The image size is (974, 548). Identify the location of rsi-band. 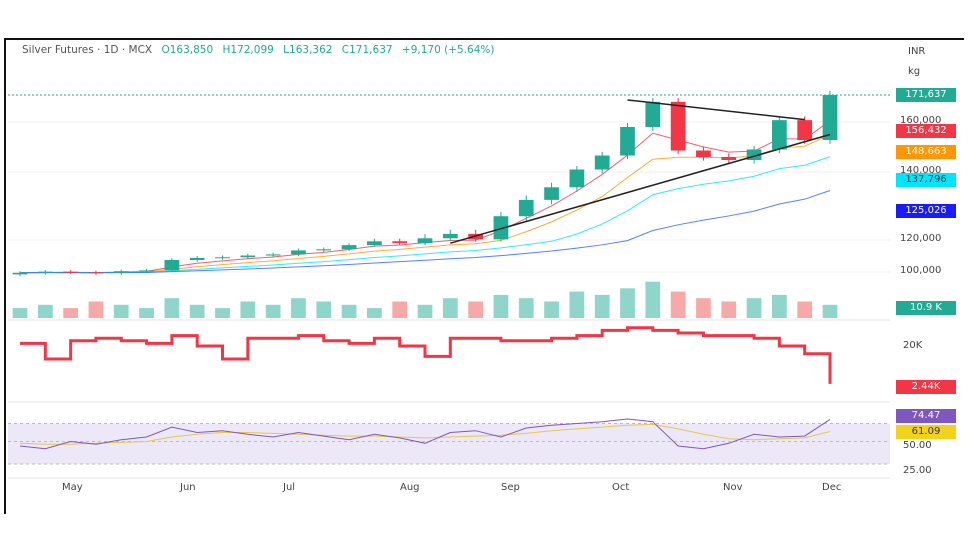
(449, 443).